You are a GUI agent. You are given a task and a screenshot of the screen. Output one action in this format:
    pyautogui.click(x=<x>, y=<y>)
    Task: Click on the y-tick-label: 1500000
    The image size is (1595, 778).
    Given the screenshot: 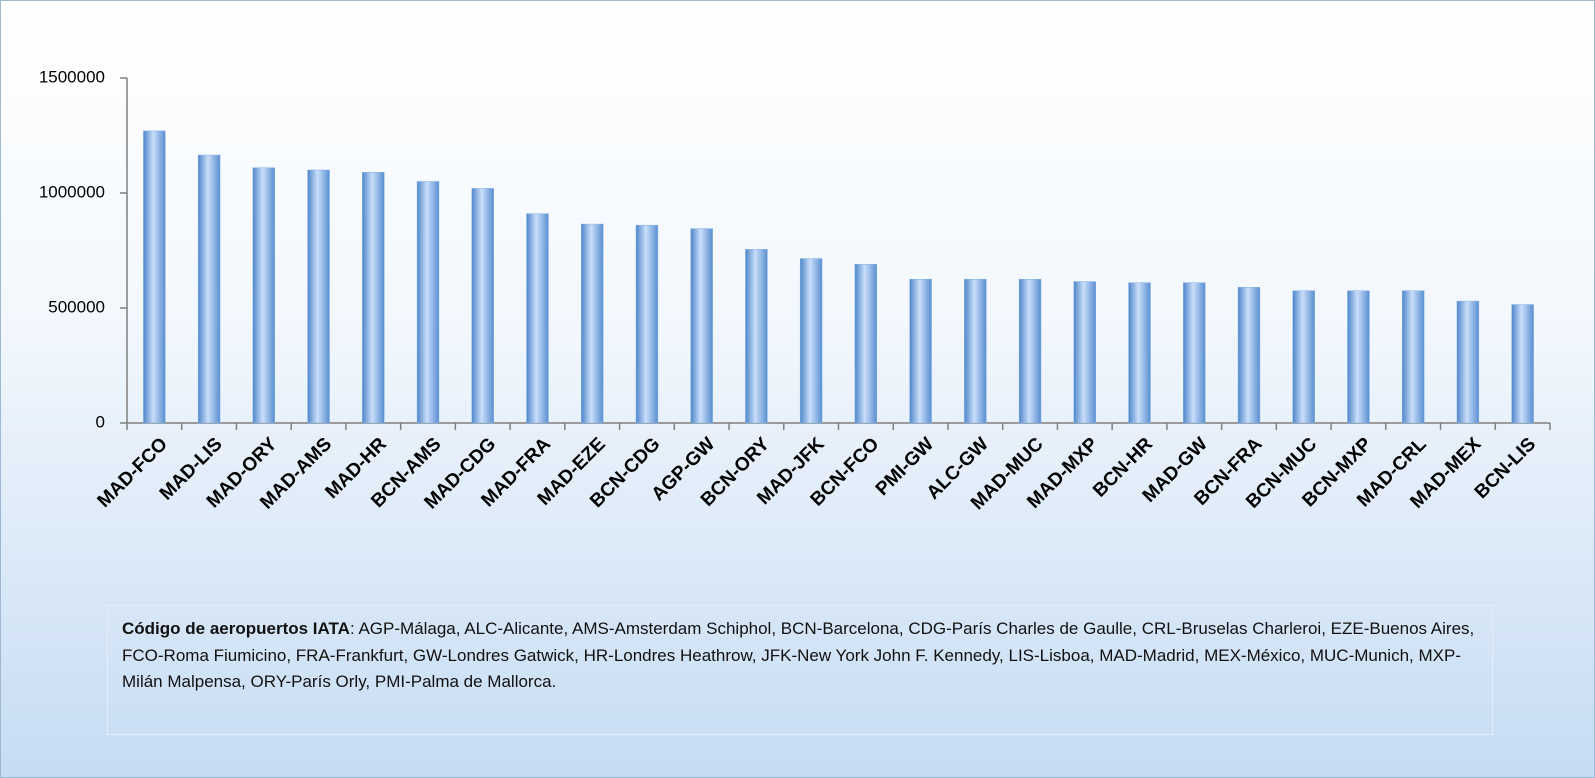 What is the action you would take?
    pyautogui.click(x=72, y=76)
    